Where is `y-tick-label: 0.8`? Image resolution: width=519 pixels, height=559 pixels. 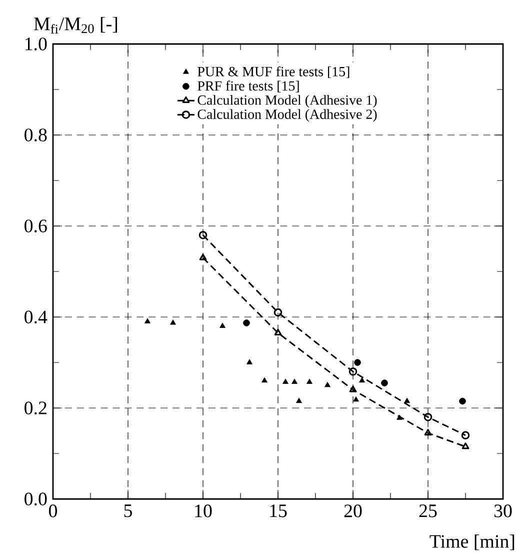
y-tick-label: 0.8 is located at coordinates (35, 135).